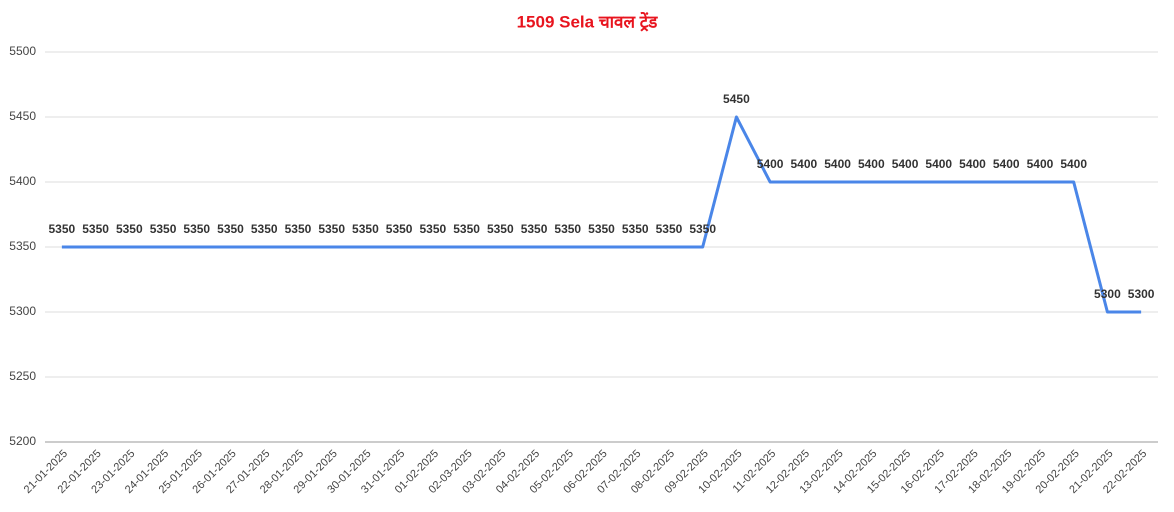 This screenshot has height=512, width=1174. Describe the element at coordinates (22, 376) in the screenshot. I see `y-tick-label: 5250` at that location.